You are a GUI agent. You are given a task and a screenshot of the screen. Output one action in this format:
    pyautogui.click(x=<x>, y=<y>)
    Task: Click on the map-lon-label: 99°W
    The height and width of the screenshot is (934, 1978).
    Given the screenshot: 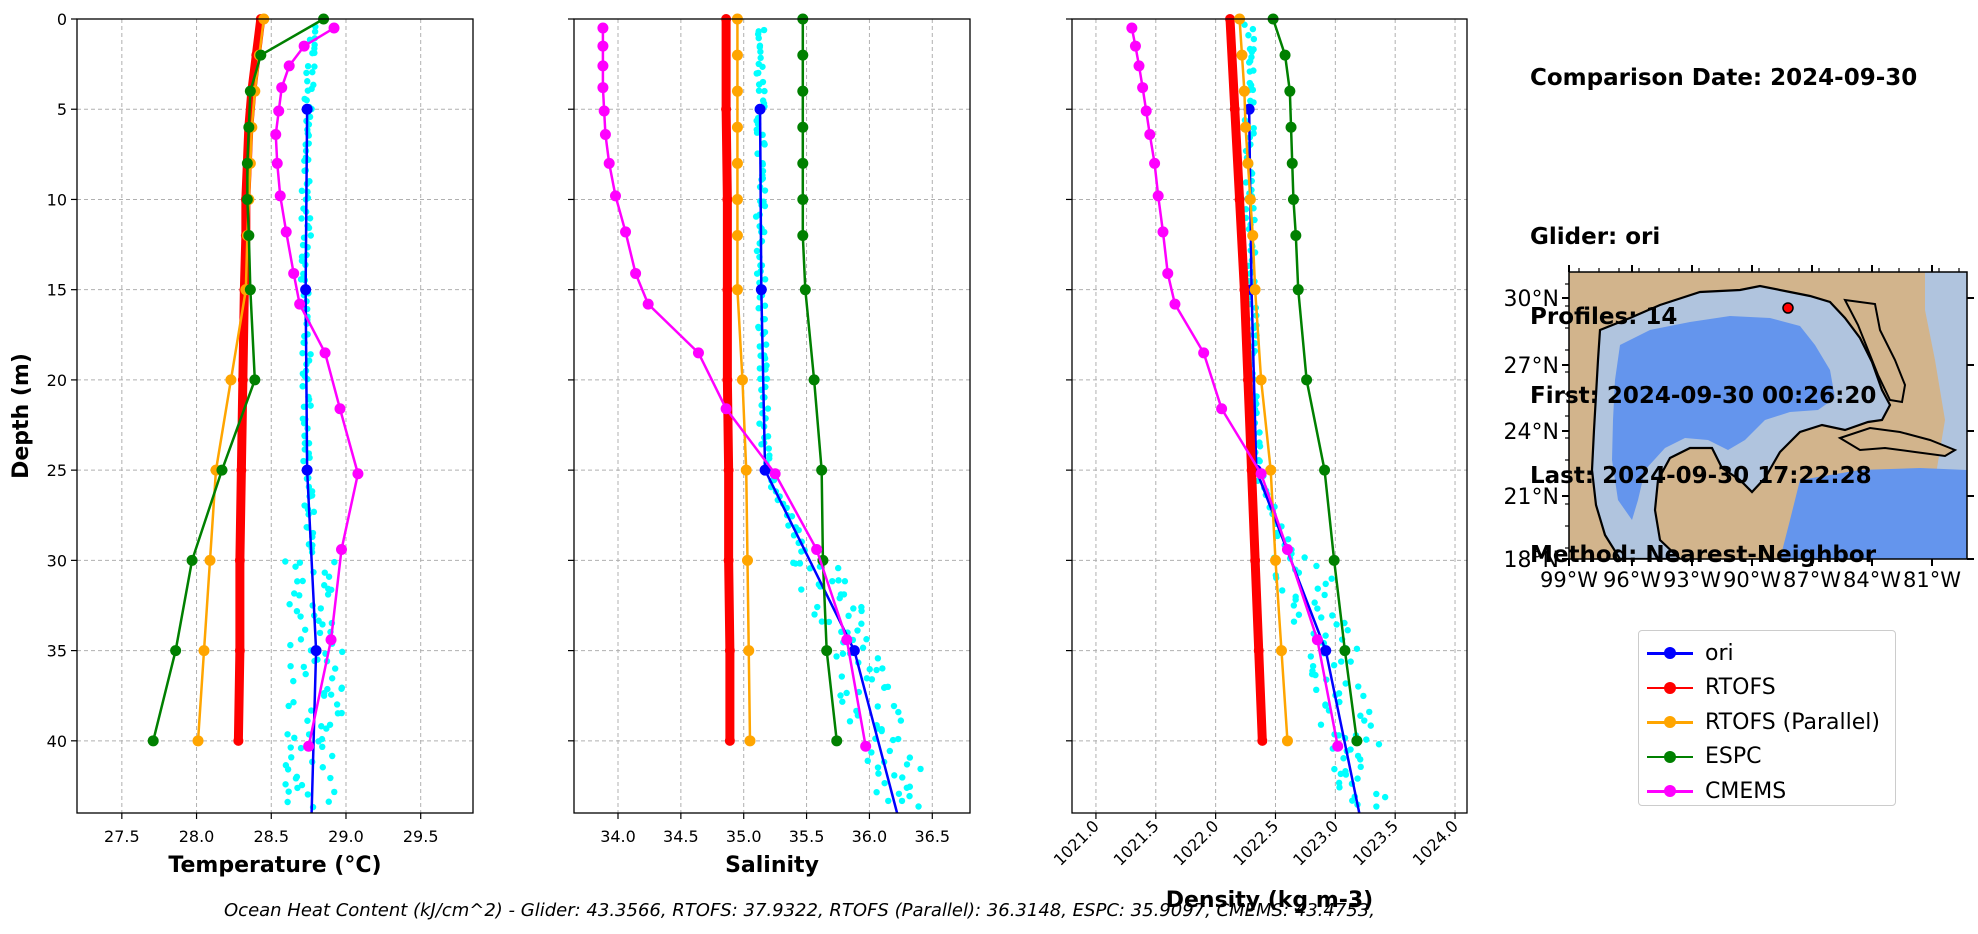 What is the action you would take?
    pyautogui.click(x=1569, y=580)
    